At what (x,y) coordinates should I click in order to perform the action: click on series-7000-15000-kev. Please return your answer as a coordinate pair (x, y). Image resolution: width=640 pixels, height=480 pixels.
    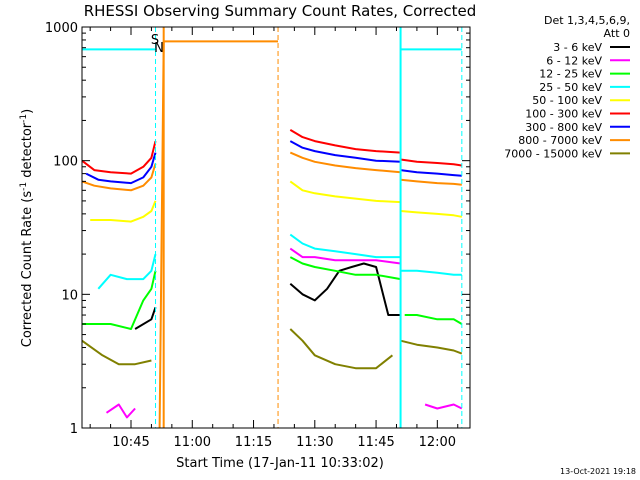
    Looking at the image, I should click on (272, 349).